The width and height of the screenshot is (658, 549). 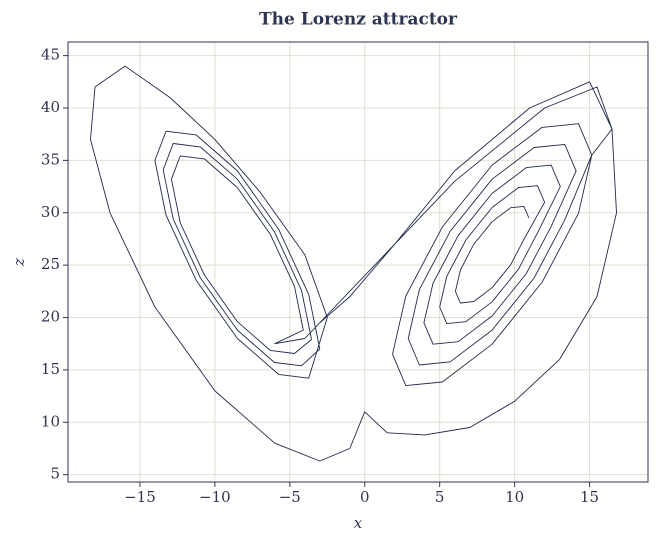 I want to click on x-tick-label: 5, so click(x=440, y=497).